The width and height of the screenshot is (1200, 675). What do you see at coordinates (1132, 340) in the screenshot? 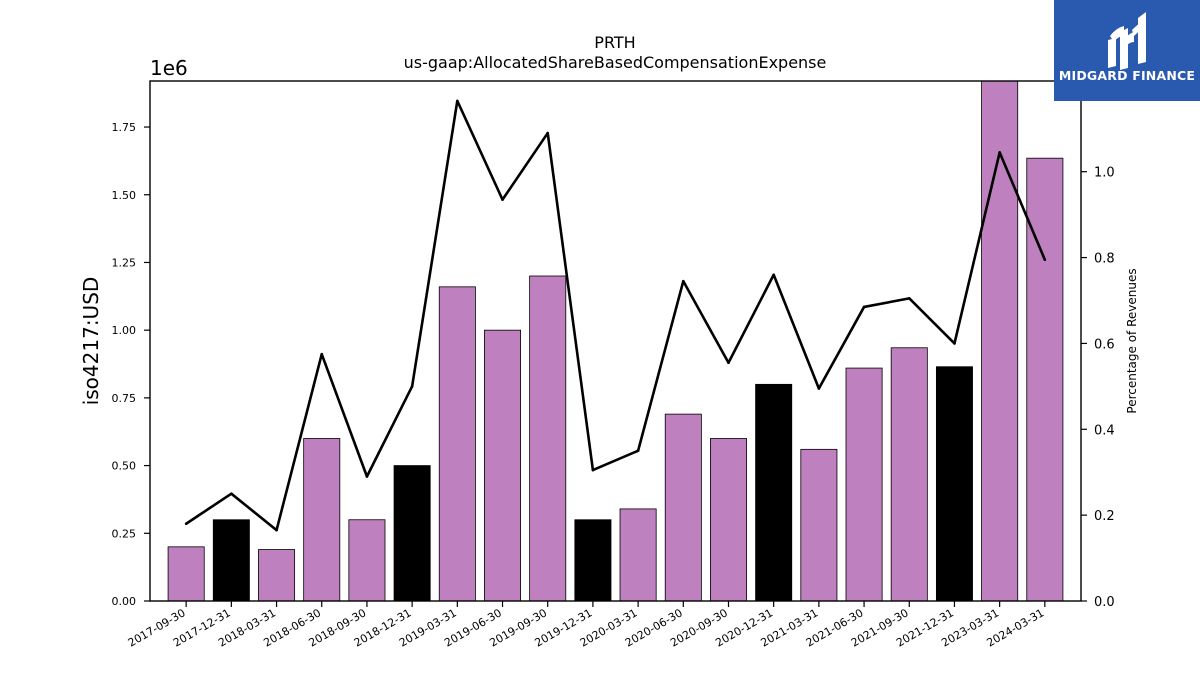
I see `y2-axis-label: Percentage of Revenues` at bounding box center [1132, 340].